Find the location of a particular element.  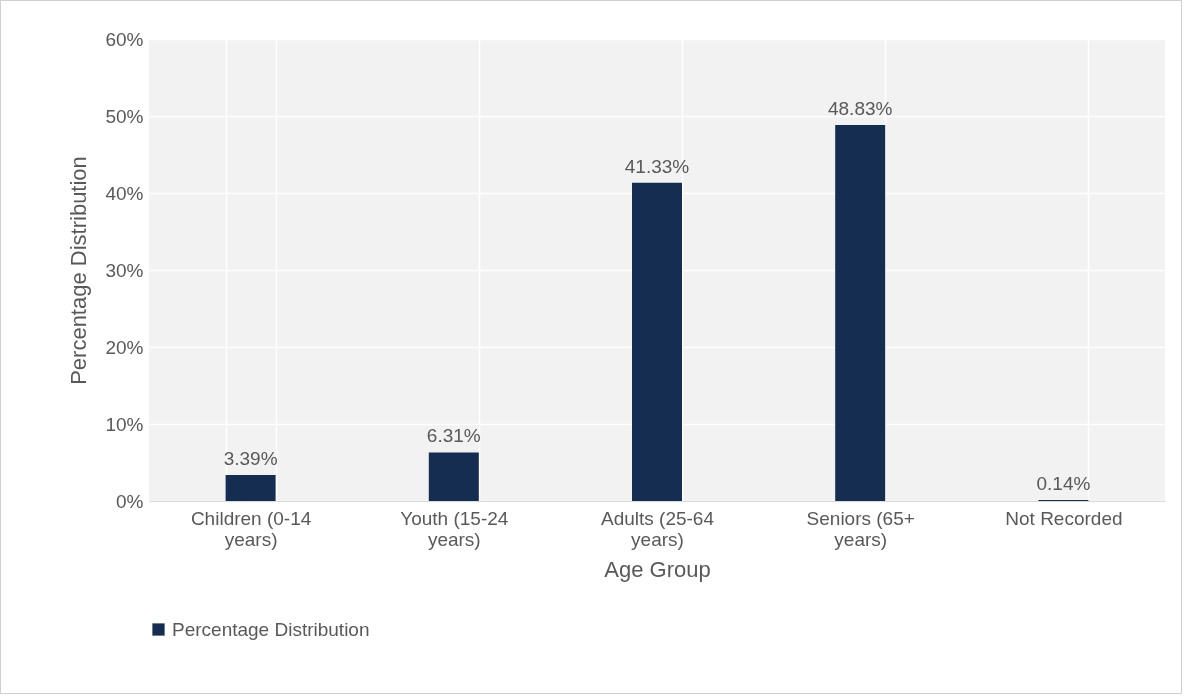

x-tick-label: Youth (15-24 years) is located at coordinates (454, 528).